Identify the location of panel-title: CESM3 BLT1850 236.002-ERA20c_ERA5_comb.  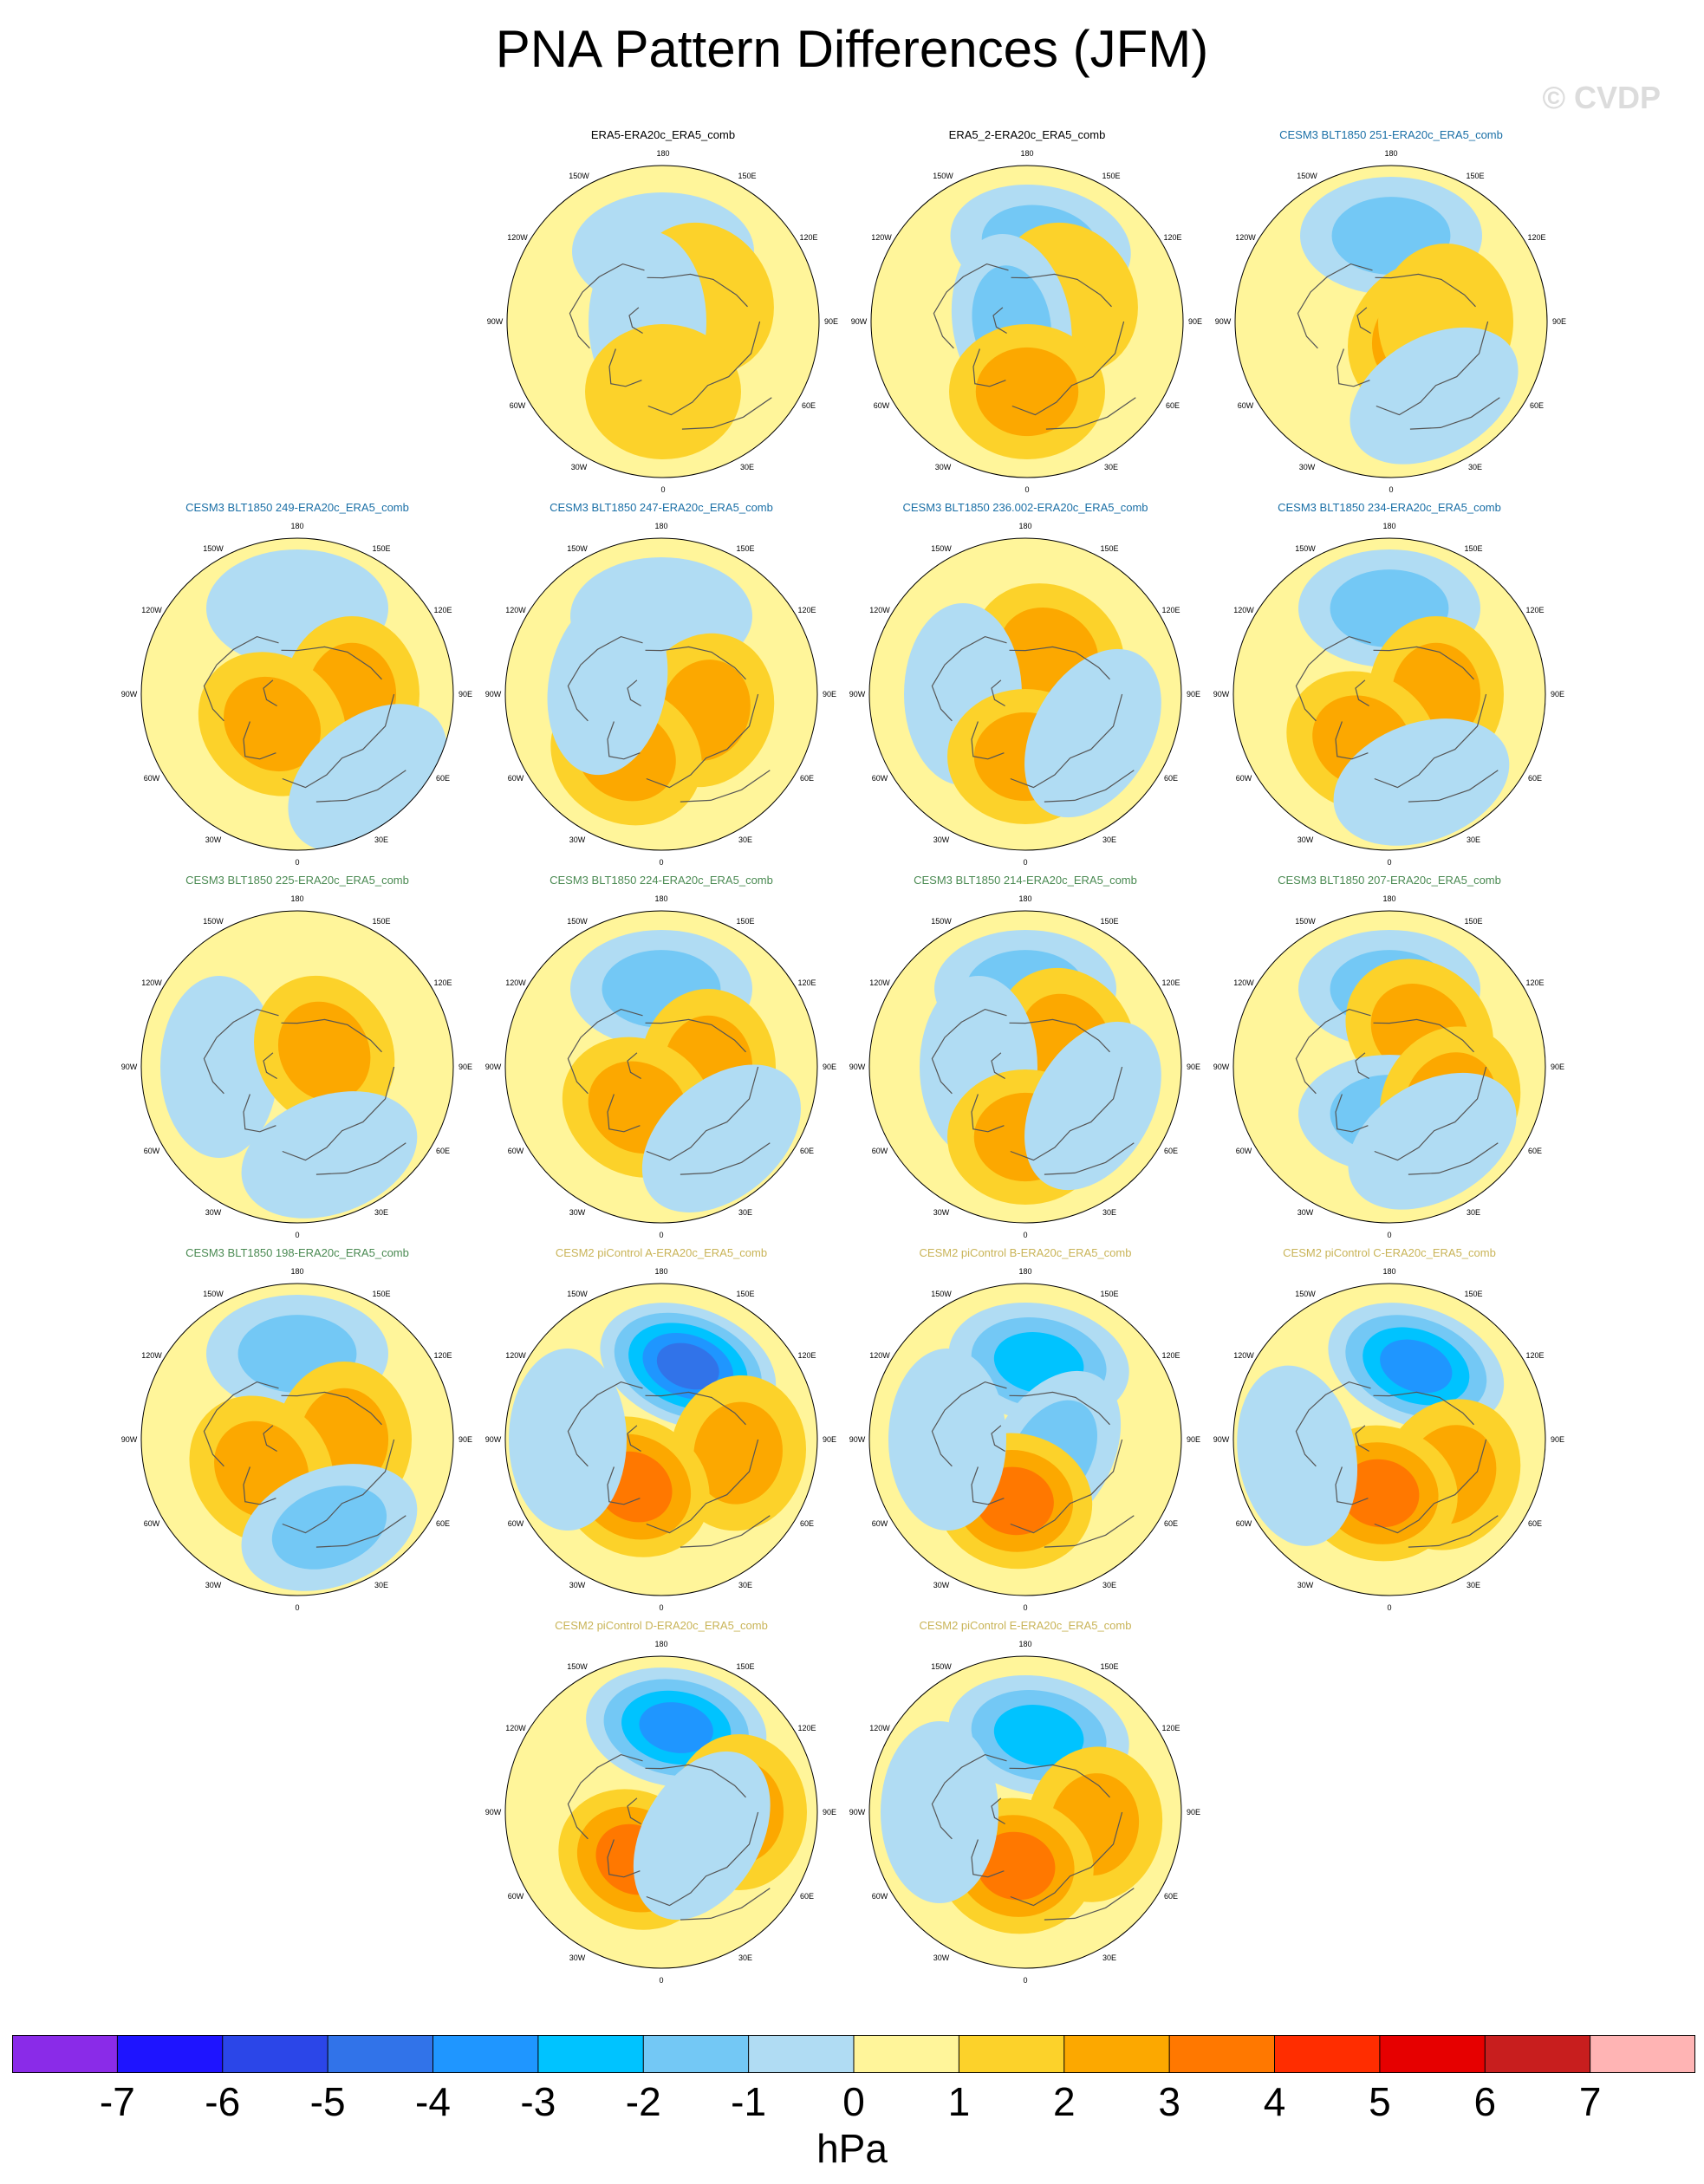
(1025, 507).